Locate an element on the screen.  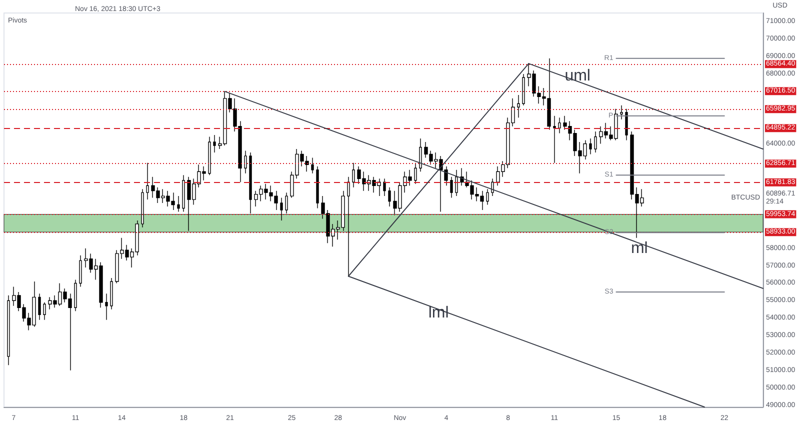
annotation: uml is located at coordinates (577, 75).